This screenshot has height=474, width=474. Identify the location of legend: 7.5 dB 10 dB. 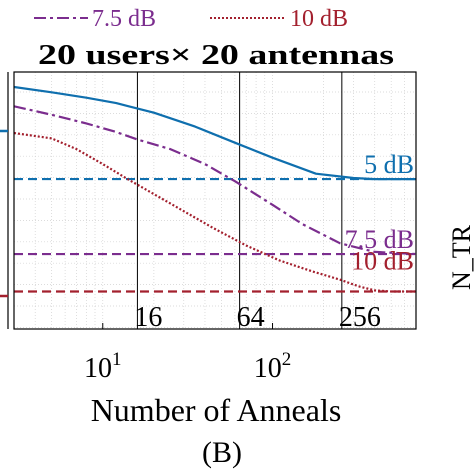
(191, 19).